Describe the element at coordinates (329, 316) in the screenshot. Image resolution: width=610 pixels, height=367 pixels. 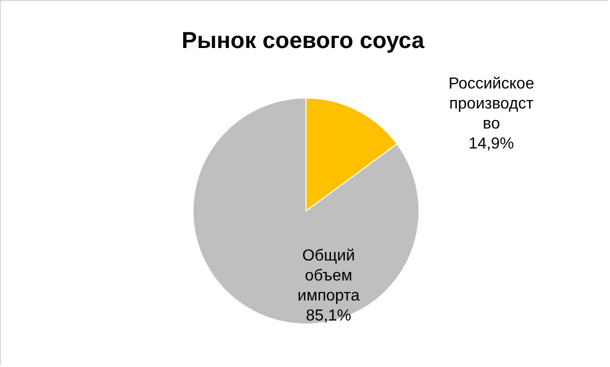
I see `data-label: 85,1%` at that location.